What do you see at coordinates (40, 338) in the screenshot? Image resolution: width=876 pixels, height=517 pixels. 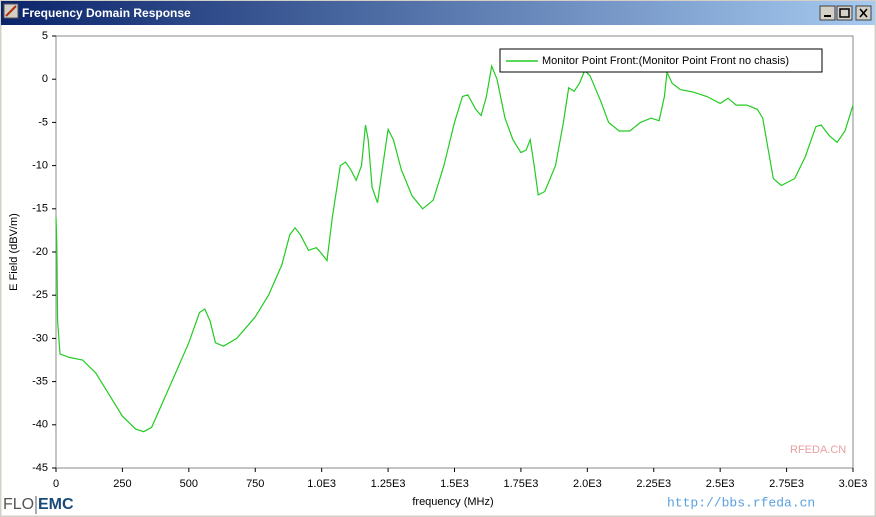 I see `y-tick-label: -30` at bounding box center [40, 338].